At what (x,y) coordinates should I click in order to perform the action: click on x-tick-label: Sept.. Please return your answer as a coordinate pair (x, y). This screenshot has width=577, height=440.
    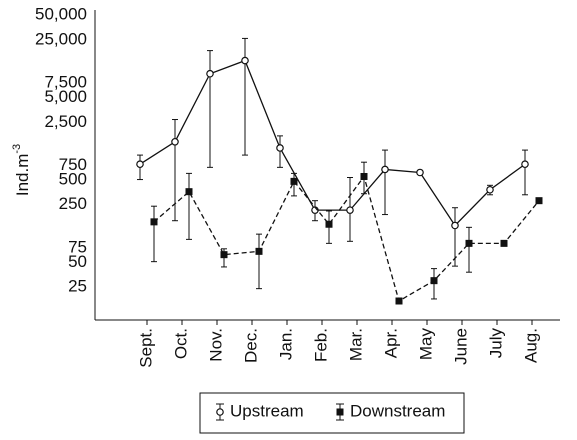
    Looking at the image, I should click on (145, 348).